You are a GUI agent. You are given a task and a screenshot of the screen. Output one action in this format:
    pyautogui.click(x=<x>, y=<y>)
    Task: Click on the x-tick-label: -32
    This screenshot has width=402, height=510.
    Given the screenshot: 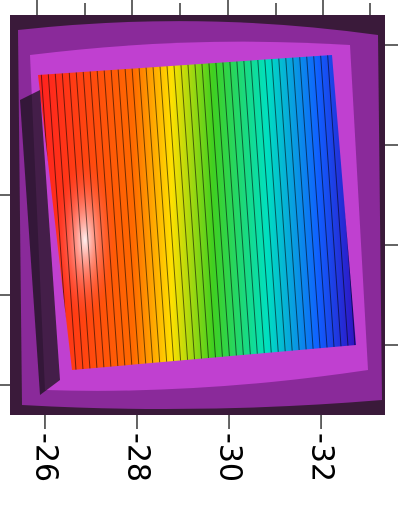 What is the action you would take?
    pyautogui.click(x=322, y=457)
    